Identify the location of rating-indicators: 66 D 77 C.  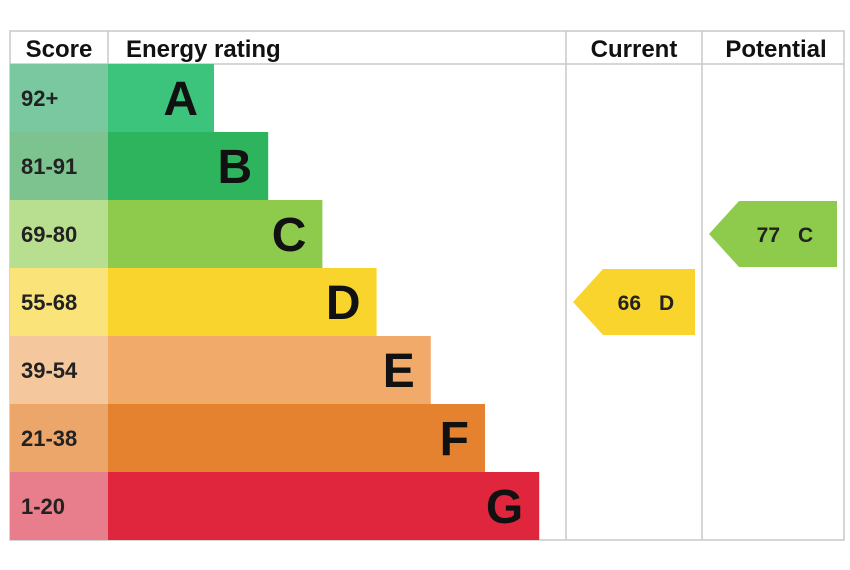
(705, 268).